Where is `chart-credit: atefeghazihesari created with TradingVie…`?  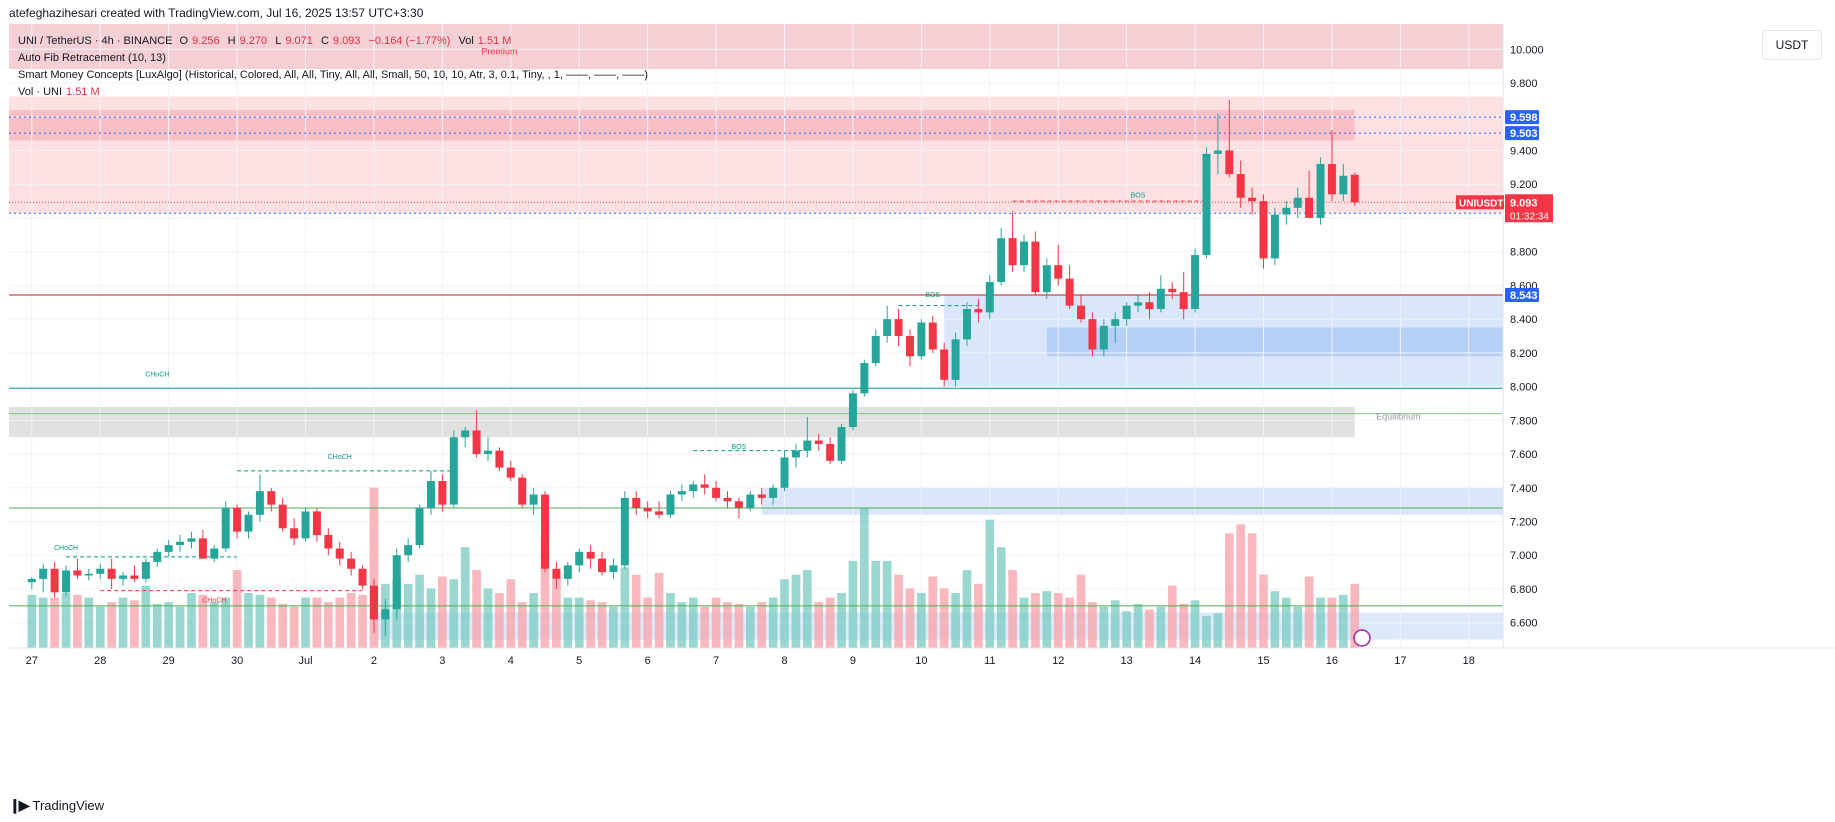 chart-credit: atefeghazihesari created with TradingVie… is located at coordinates (216, 13).